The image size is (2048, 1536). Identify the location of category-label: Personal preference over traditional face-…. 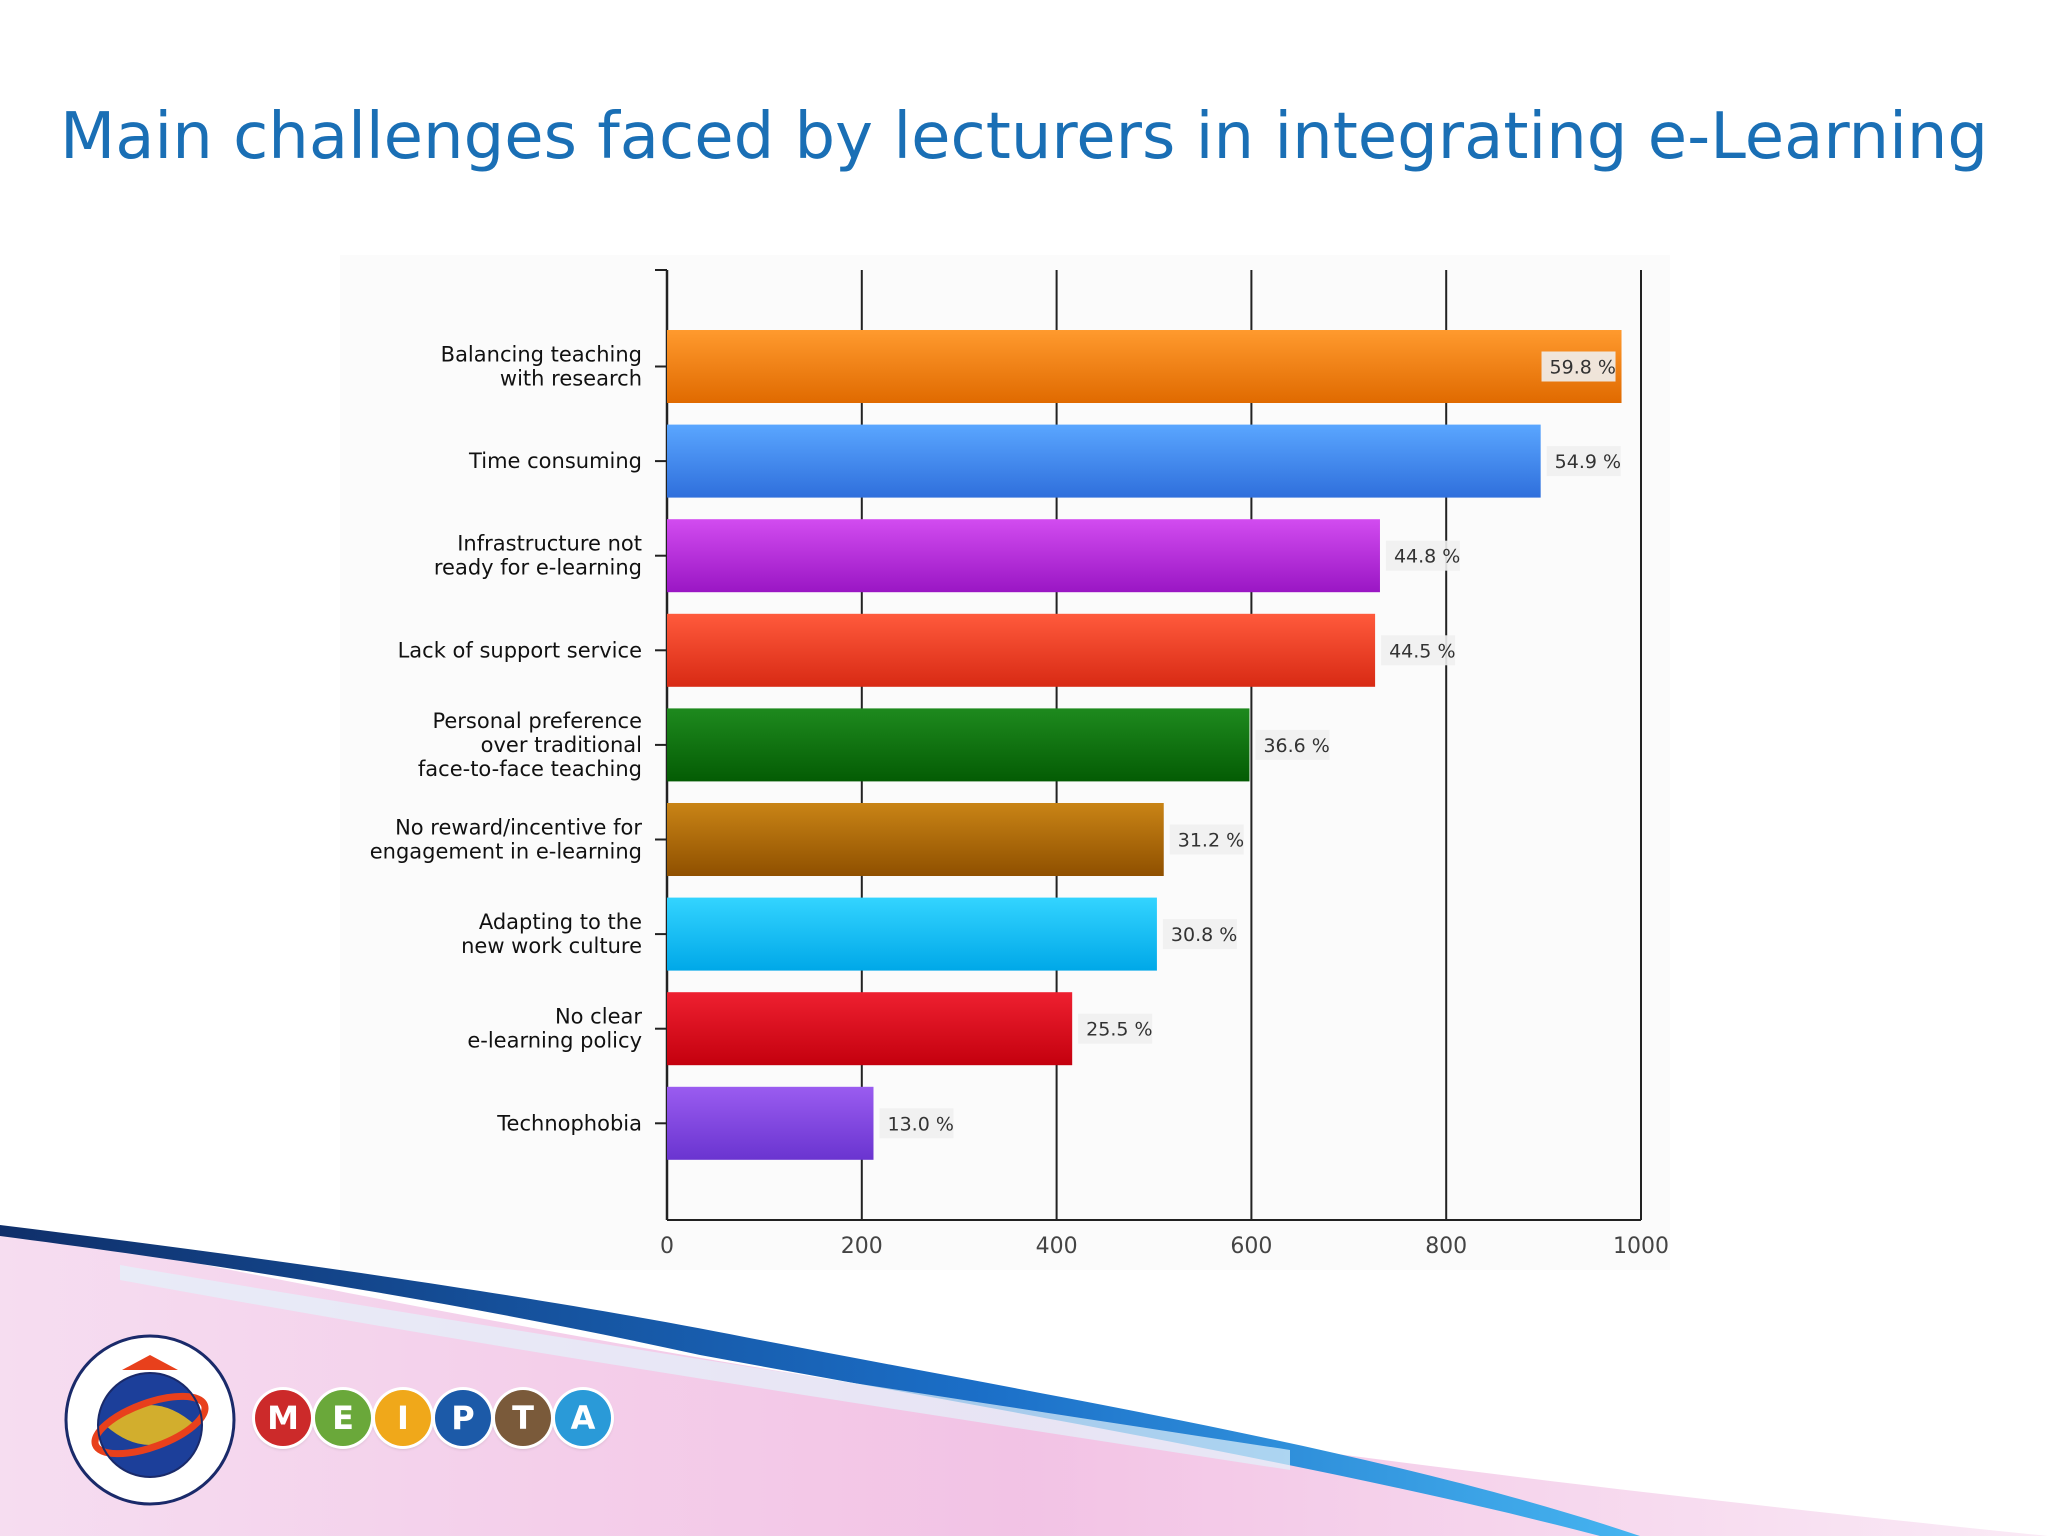
(530, 745).